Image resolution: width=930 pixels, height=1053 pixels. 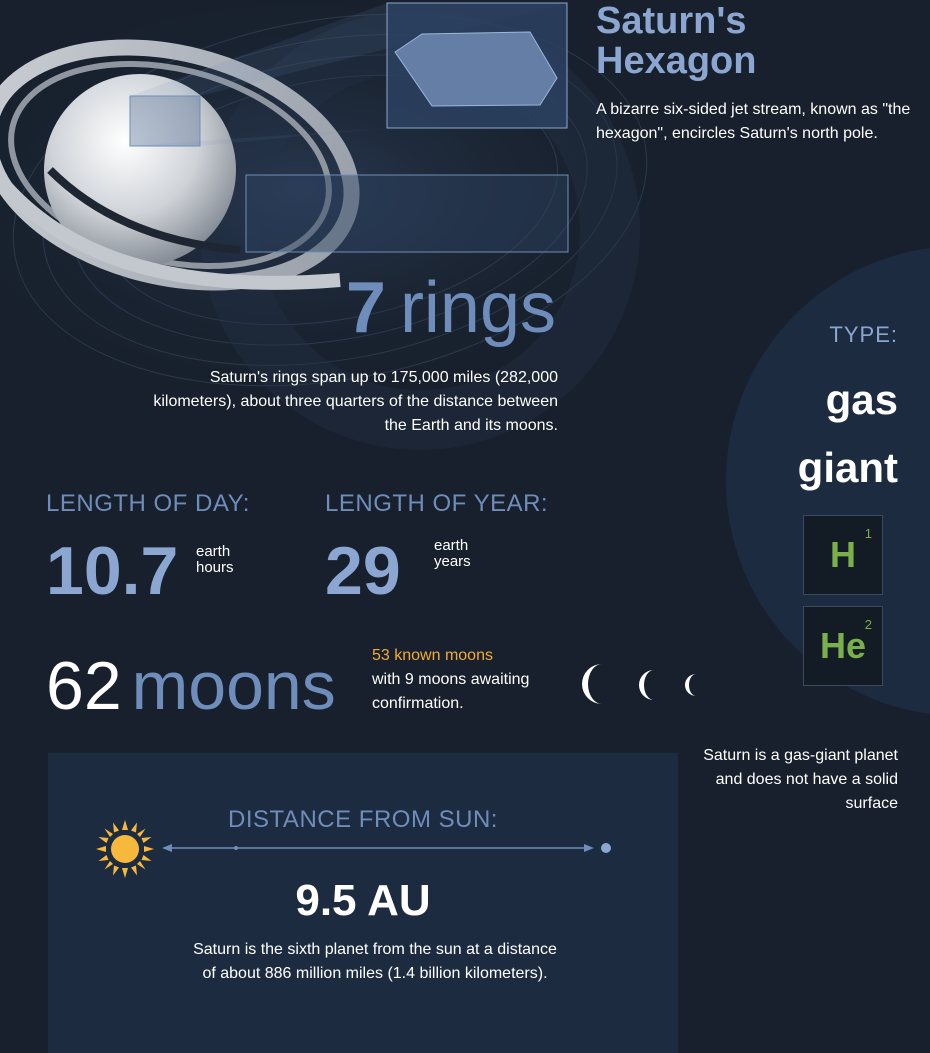 What do you see at coordinates (861, 399) in the screenshot?
I see `type-value-line1: gas` at bounding box center [861, 399].